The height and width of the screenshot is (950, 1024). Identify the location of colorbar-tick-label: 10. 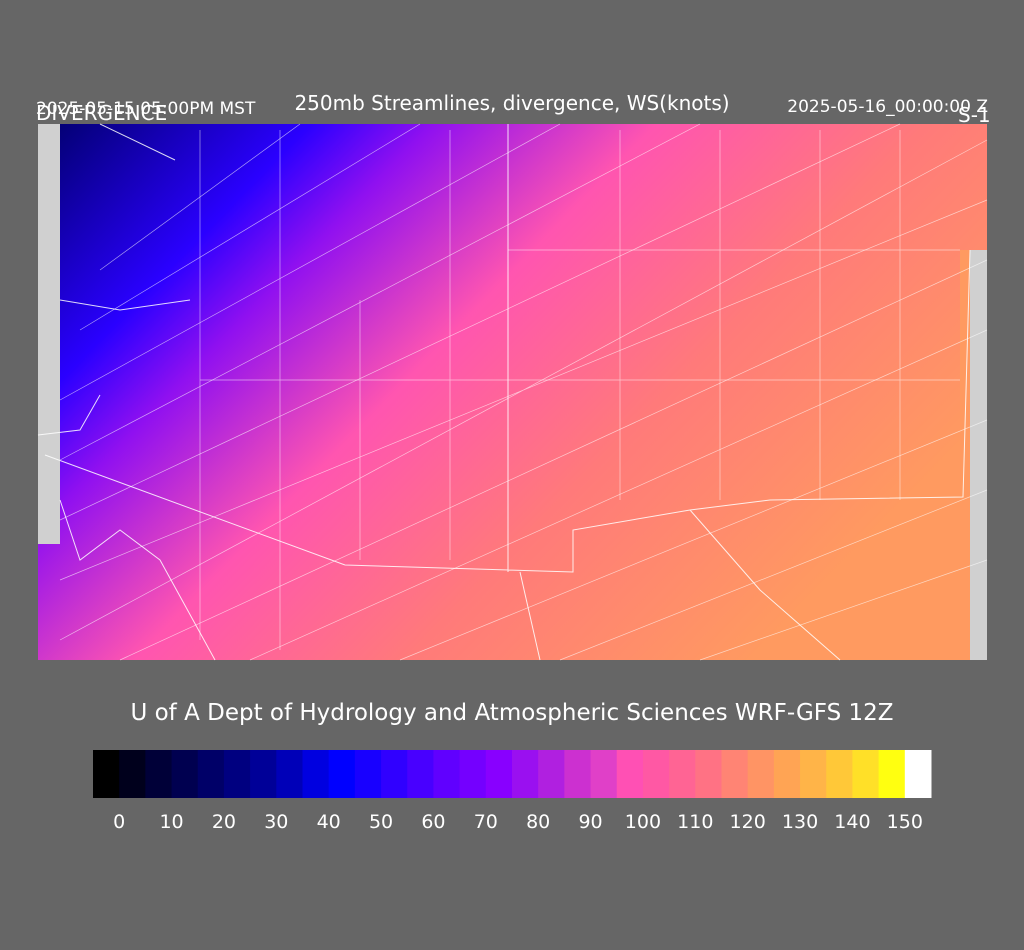
(171, 822).